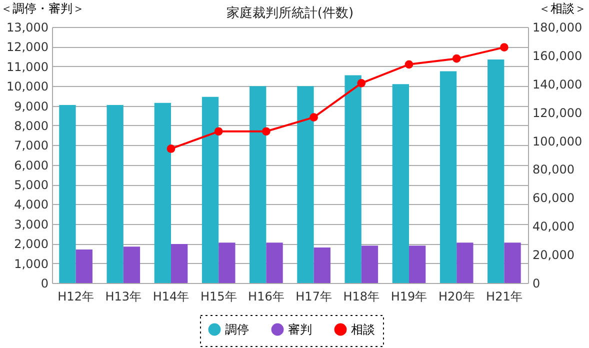 Image resolution: width=589 pixels, height=348 pixels. I want to click on y-tick-label: 9,000, so click(31, 106).